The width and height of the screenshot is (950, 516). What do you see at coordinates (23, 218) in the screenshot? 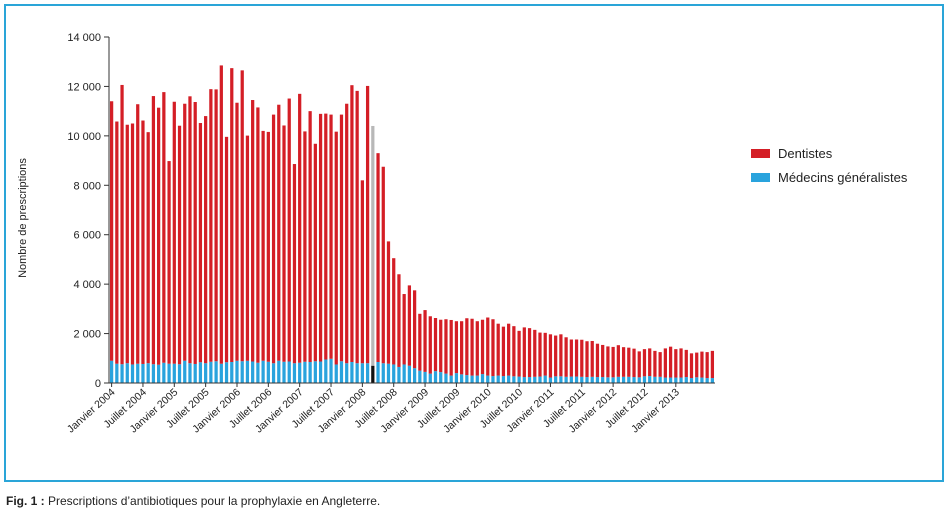
I see `y-axis-label: Nombre de prescriptions` at bounding box center [23, 218].